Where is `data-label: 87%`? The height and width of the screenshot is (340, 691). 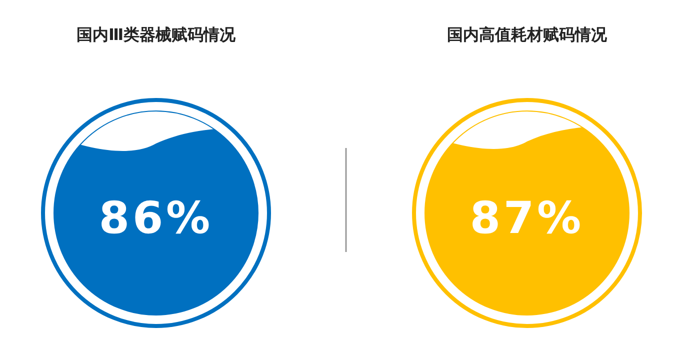
data-label: 87% is located at coordinates (527, 218).